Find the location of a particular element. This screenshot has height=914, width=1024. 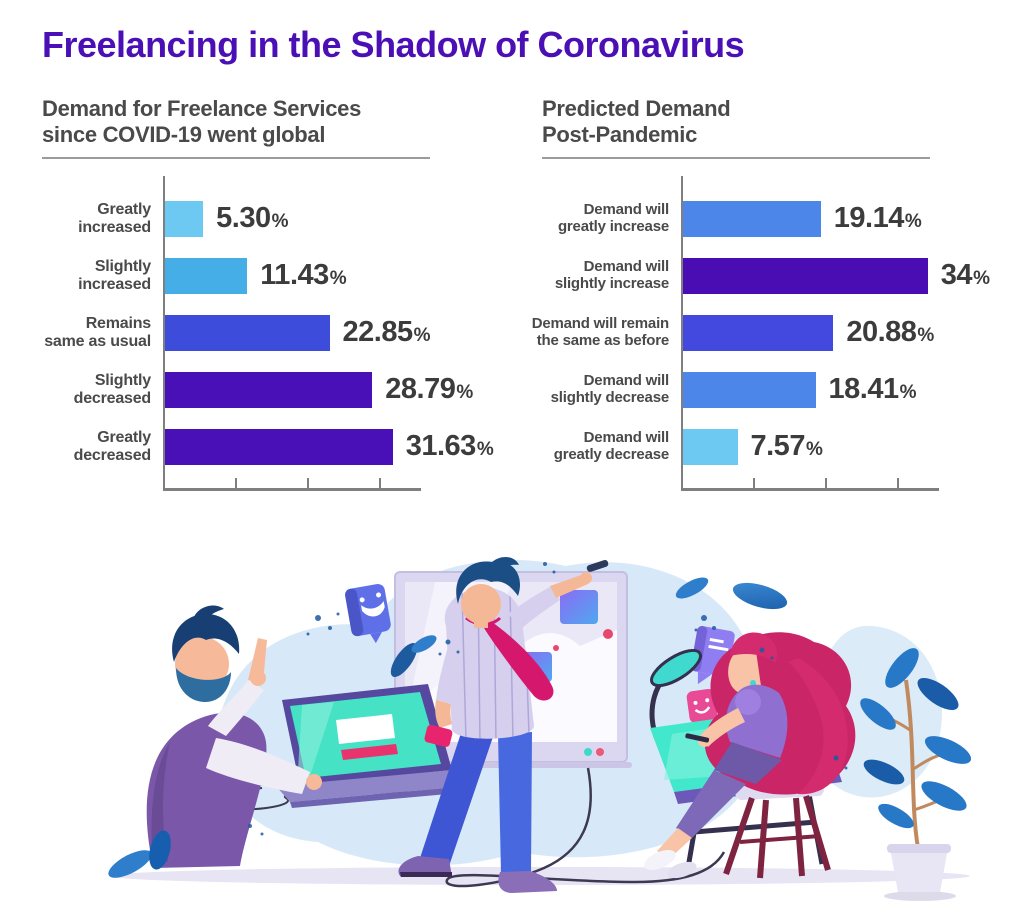

smiley-notebook-icon is located at coordinates (368, 614).